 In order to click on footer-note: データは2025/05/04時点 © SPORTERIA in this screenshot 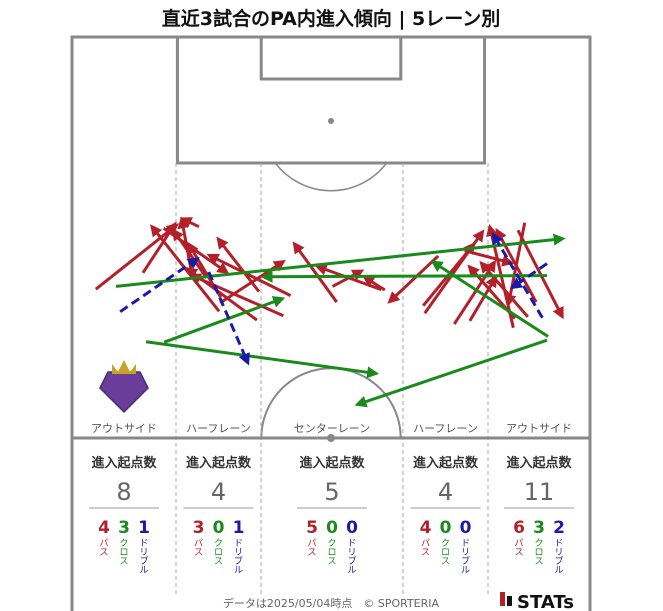, I will do `click(331, 603)`.